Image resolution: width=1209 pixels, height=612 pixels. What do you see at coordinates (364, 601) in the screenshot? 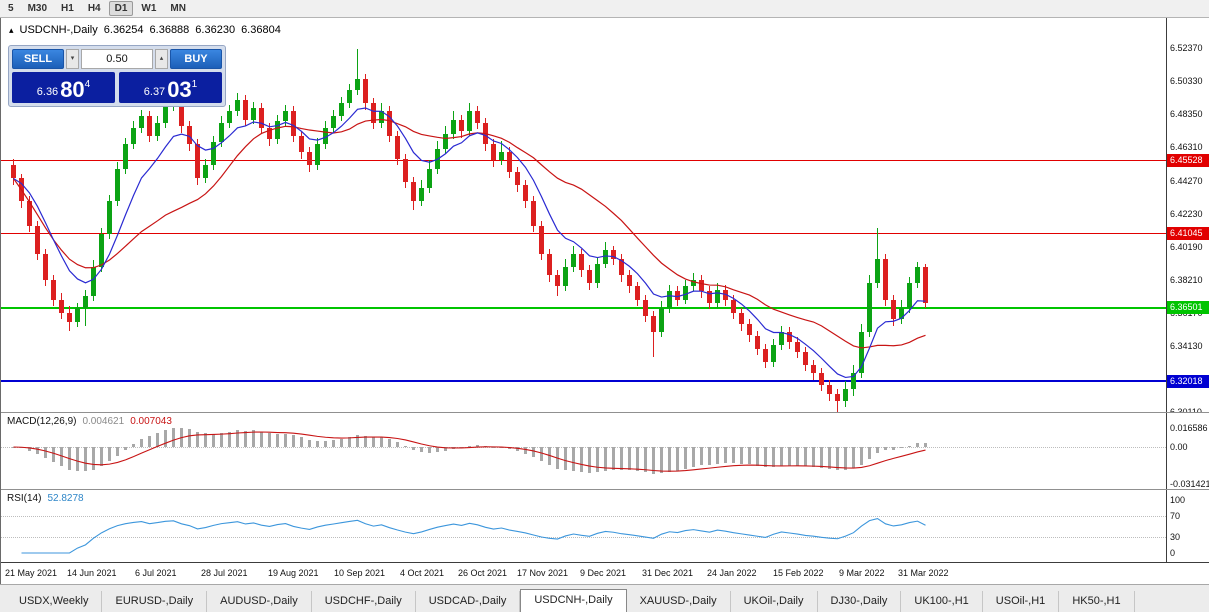
I see `tab-usdchf-daily: USDCHF-,Daily` at bounding box center [364, 601].